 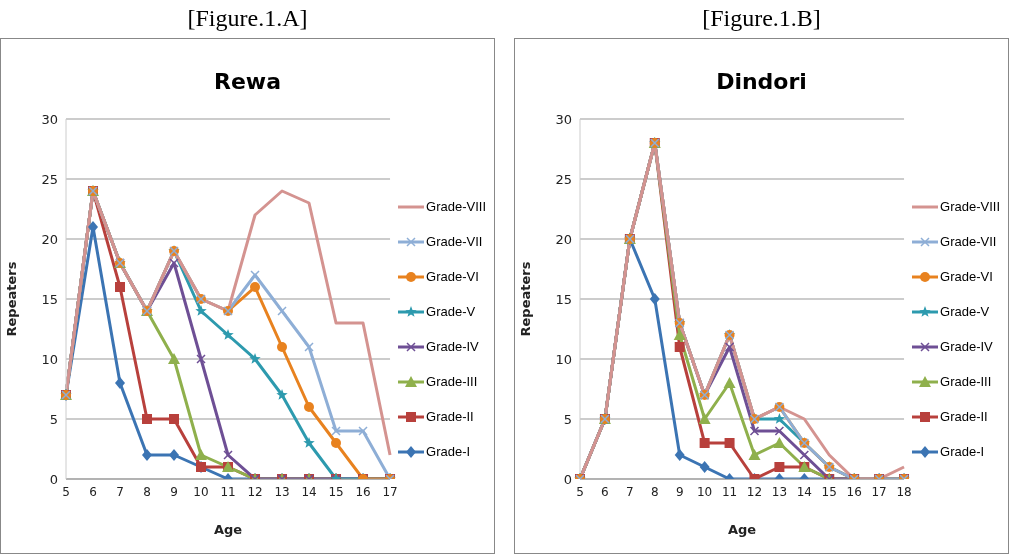 I want to click on chart-title: Dindori, so click(x=761, y=82).